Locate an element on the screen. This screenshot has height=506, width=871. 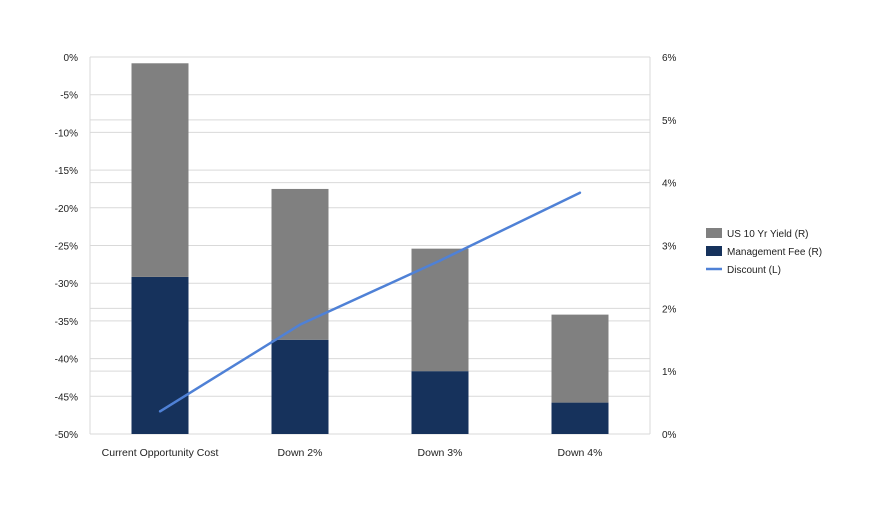
right-tick-label: 0% is located at coordinates (669, 435).